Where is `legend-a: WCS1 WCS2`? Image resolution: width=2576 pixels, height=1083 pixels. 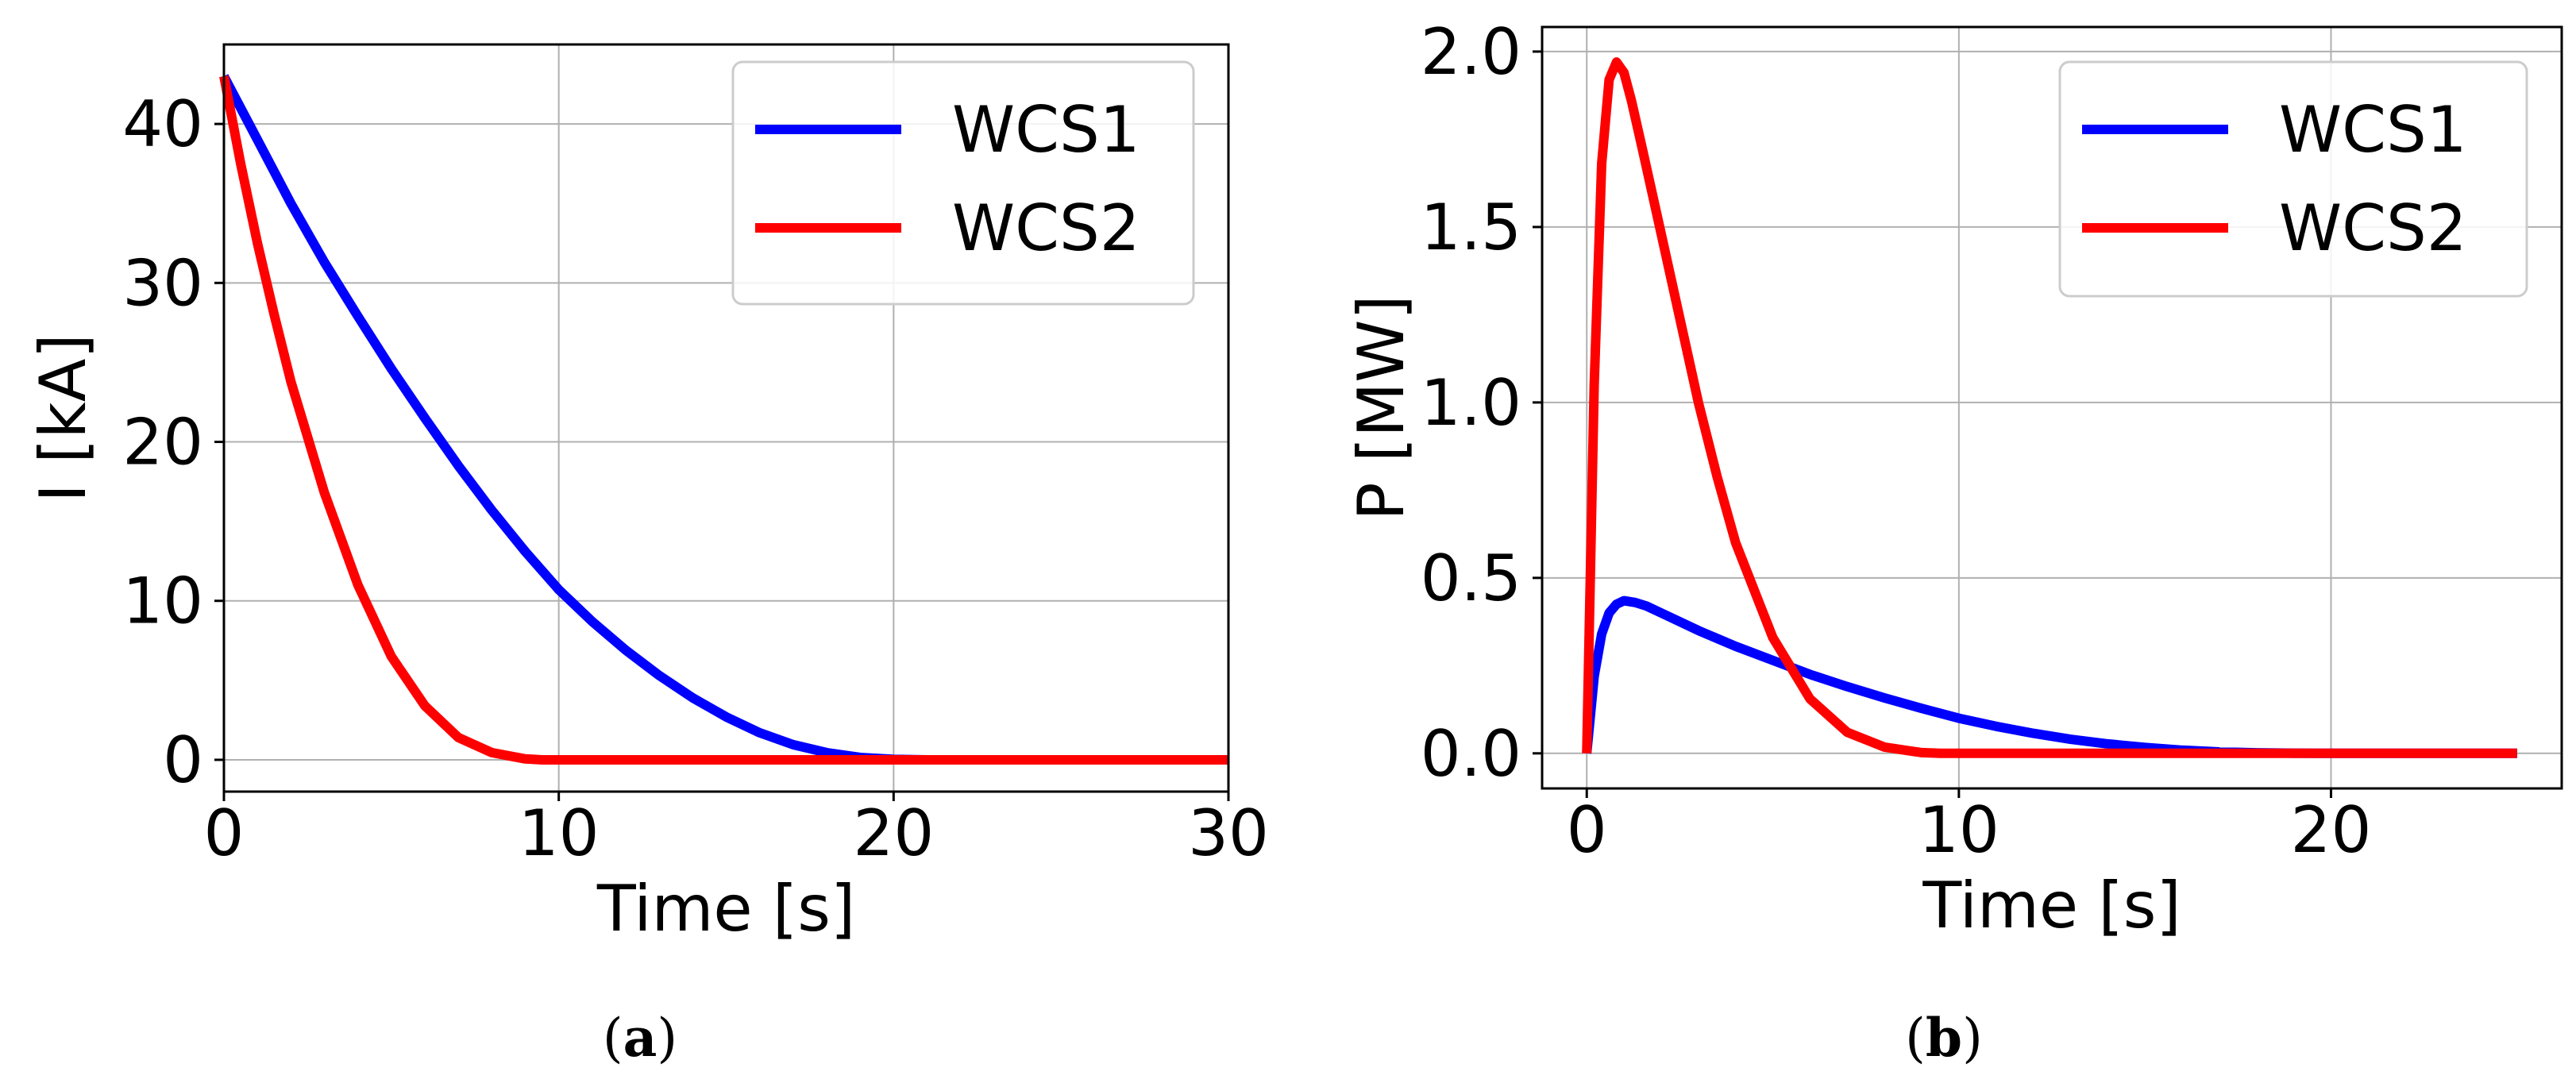
legend-a: WCS1 WCS2 is located at coordinates (963, 183).